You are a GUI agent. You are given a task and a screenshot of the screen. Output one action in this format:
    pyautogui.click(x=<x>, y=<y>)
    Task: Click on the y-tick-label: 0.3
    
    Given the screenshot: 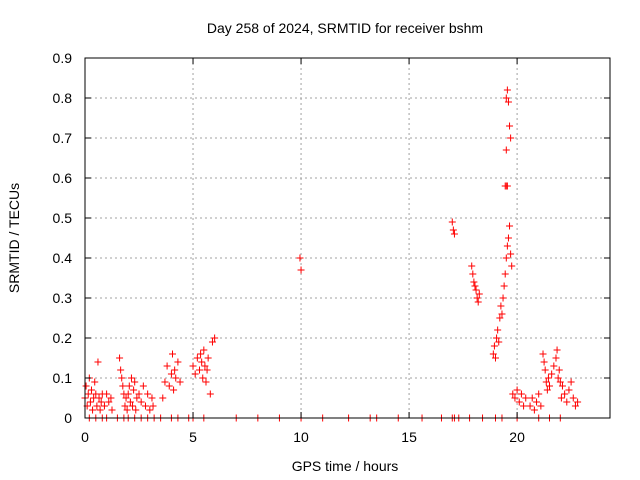 What is the action you would take?
    pyautogui.click(x=63, y=298)
    